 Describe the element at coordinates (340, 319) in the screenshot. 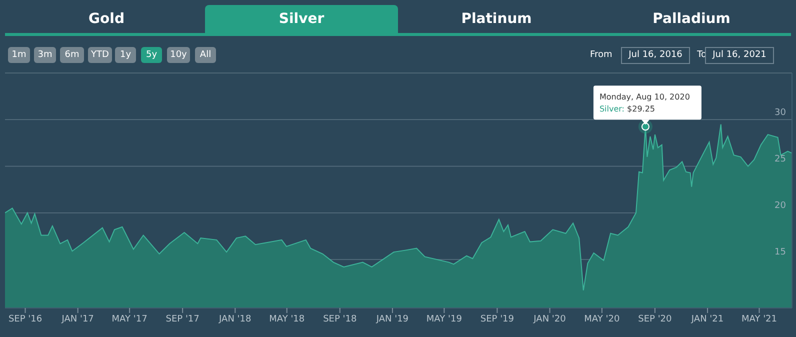

I see `x-tick-label: SEP '18` at that location.